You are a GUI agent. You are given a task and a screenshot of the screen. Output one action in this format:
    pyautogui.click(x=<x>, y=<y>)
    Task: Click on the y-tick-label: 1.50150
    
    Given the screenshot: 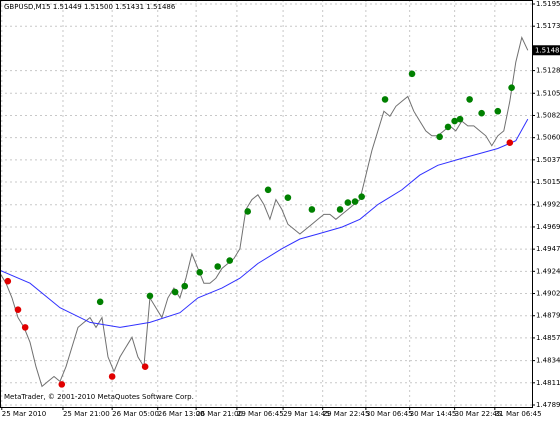 What is the action you would take?
    pyautogui.click(x=548, y=182)
    